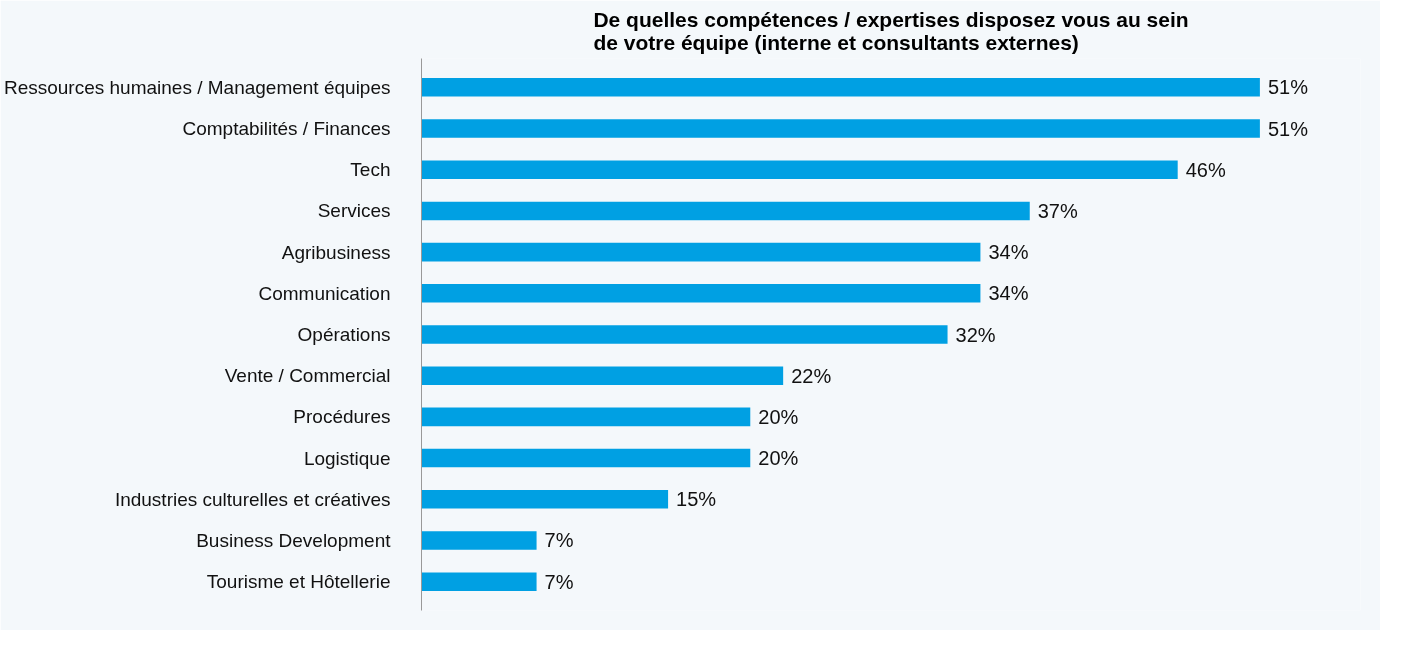  Describe the element at coordinates (354, 211) in the screenshot. I see `y-tick-label: Services` at that location.